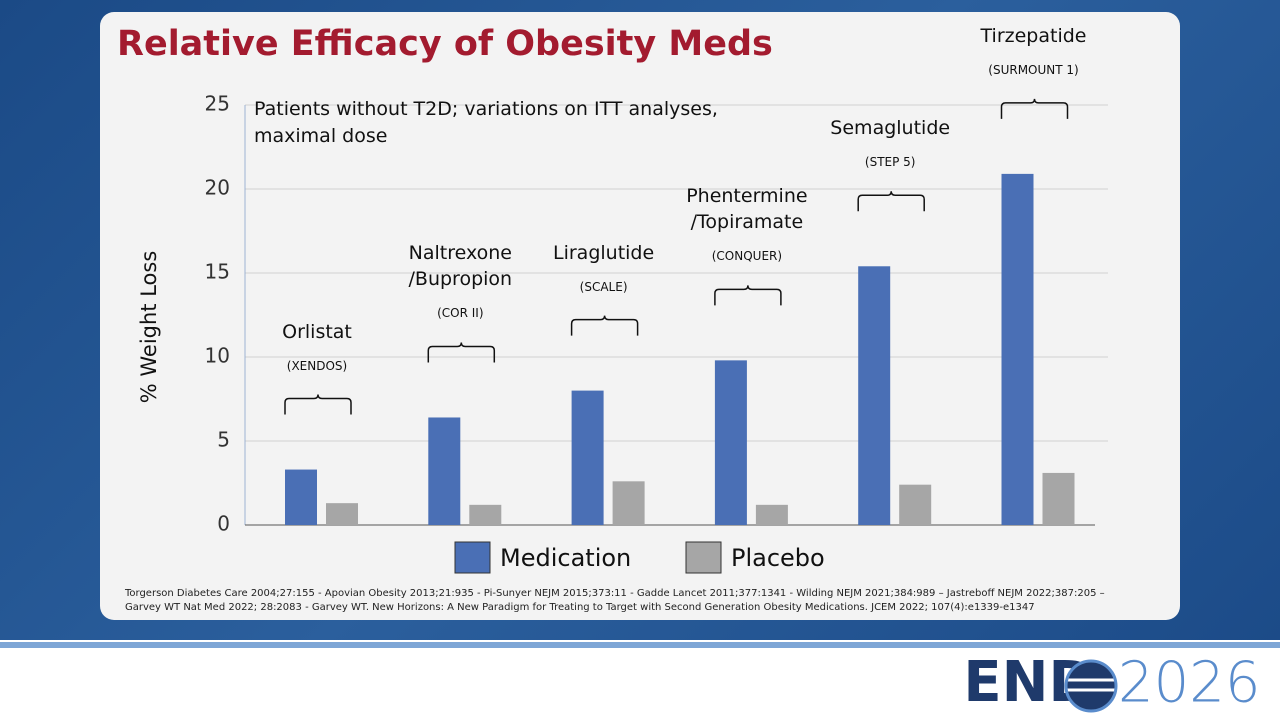 Image resolution: width=1280 pixels, height=720 pixels. I want to click on legend-label: Placebo, so click(778, 558).